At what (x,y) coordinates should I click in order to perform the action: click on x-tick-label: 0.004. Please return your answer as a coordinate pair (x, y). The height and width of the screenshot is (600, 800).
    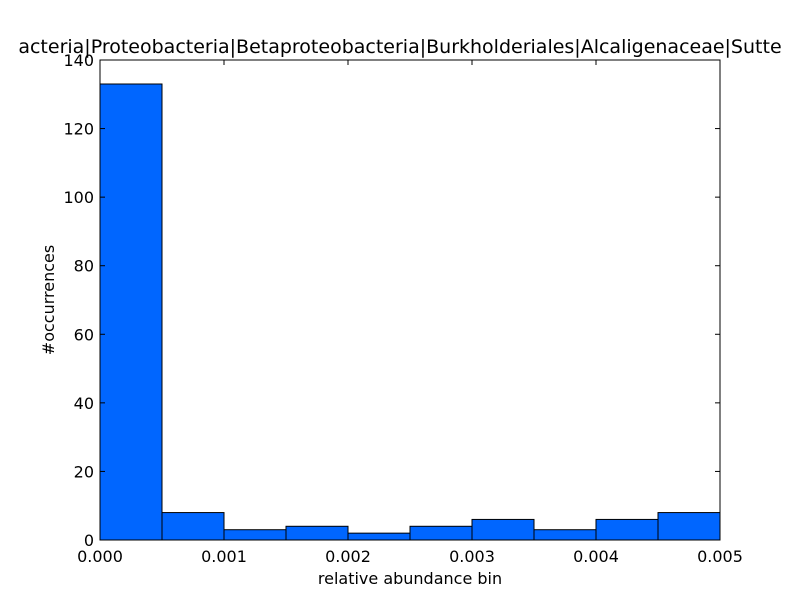
    Looking at the image, I should click on (596, 556).